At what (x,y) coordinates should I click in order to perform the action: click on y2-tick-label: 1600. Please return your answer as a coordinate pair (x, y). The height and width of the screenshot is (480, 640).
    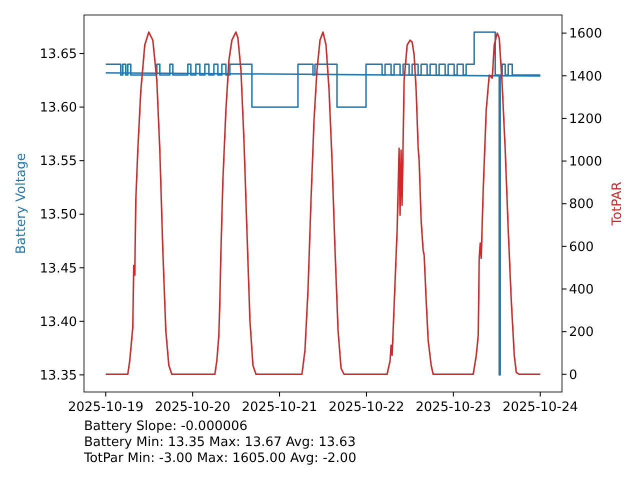
    Looking at the image, I should click on (585, 34).